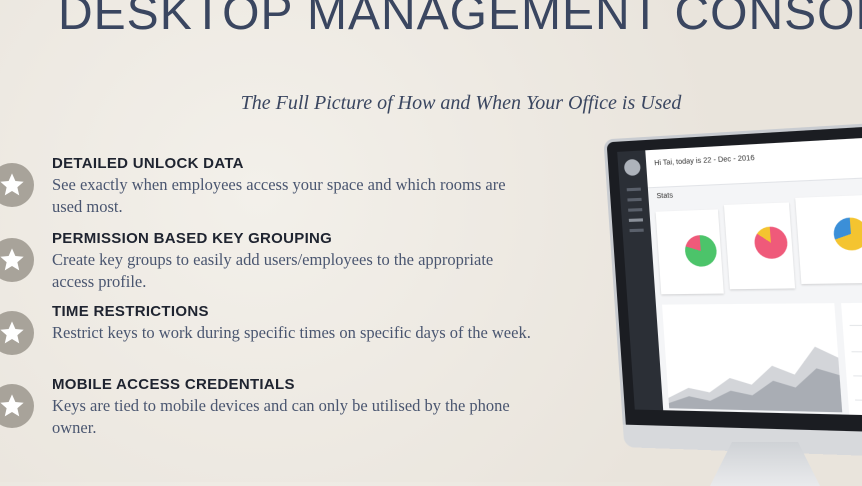 This screenshot has height=486, width=862. What do you see at coordinates (640, 280) in the screenshot?
I see `console-sidebar` at bounding box center [640, 280].